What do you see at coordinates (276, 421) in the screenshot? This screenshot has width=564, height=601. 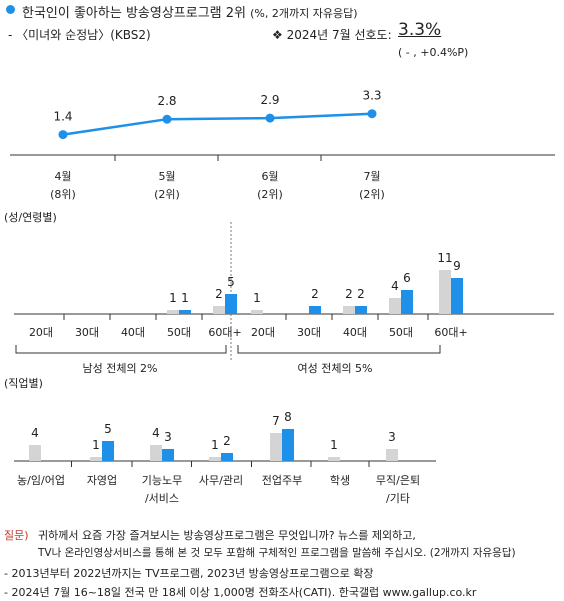 I see `occupation-prev-label: 7` at bounding box center [276, 421].